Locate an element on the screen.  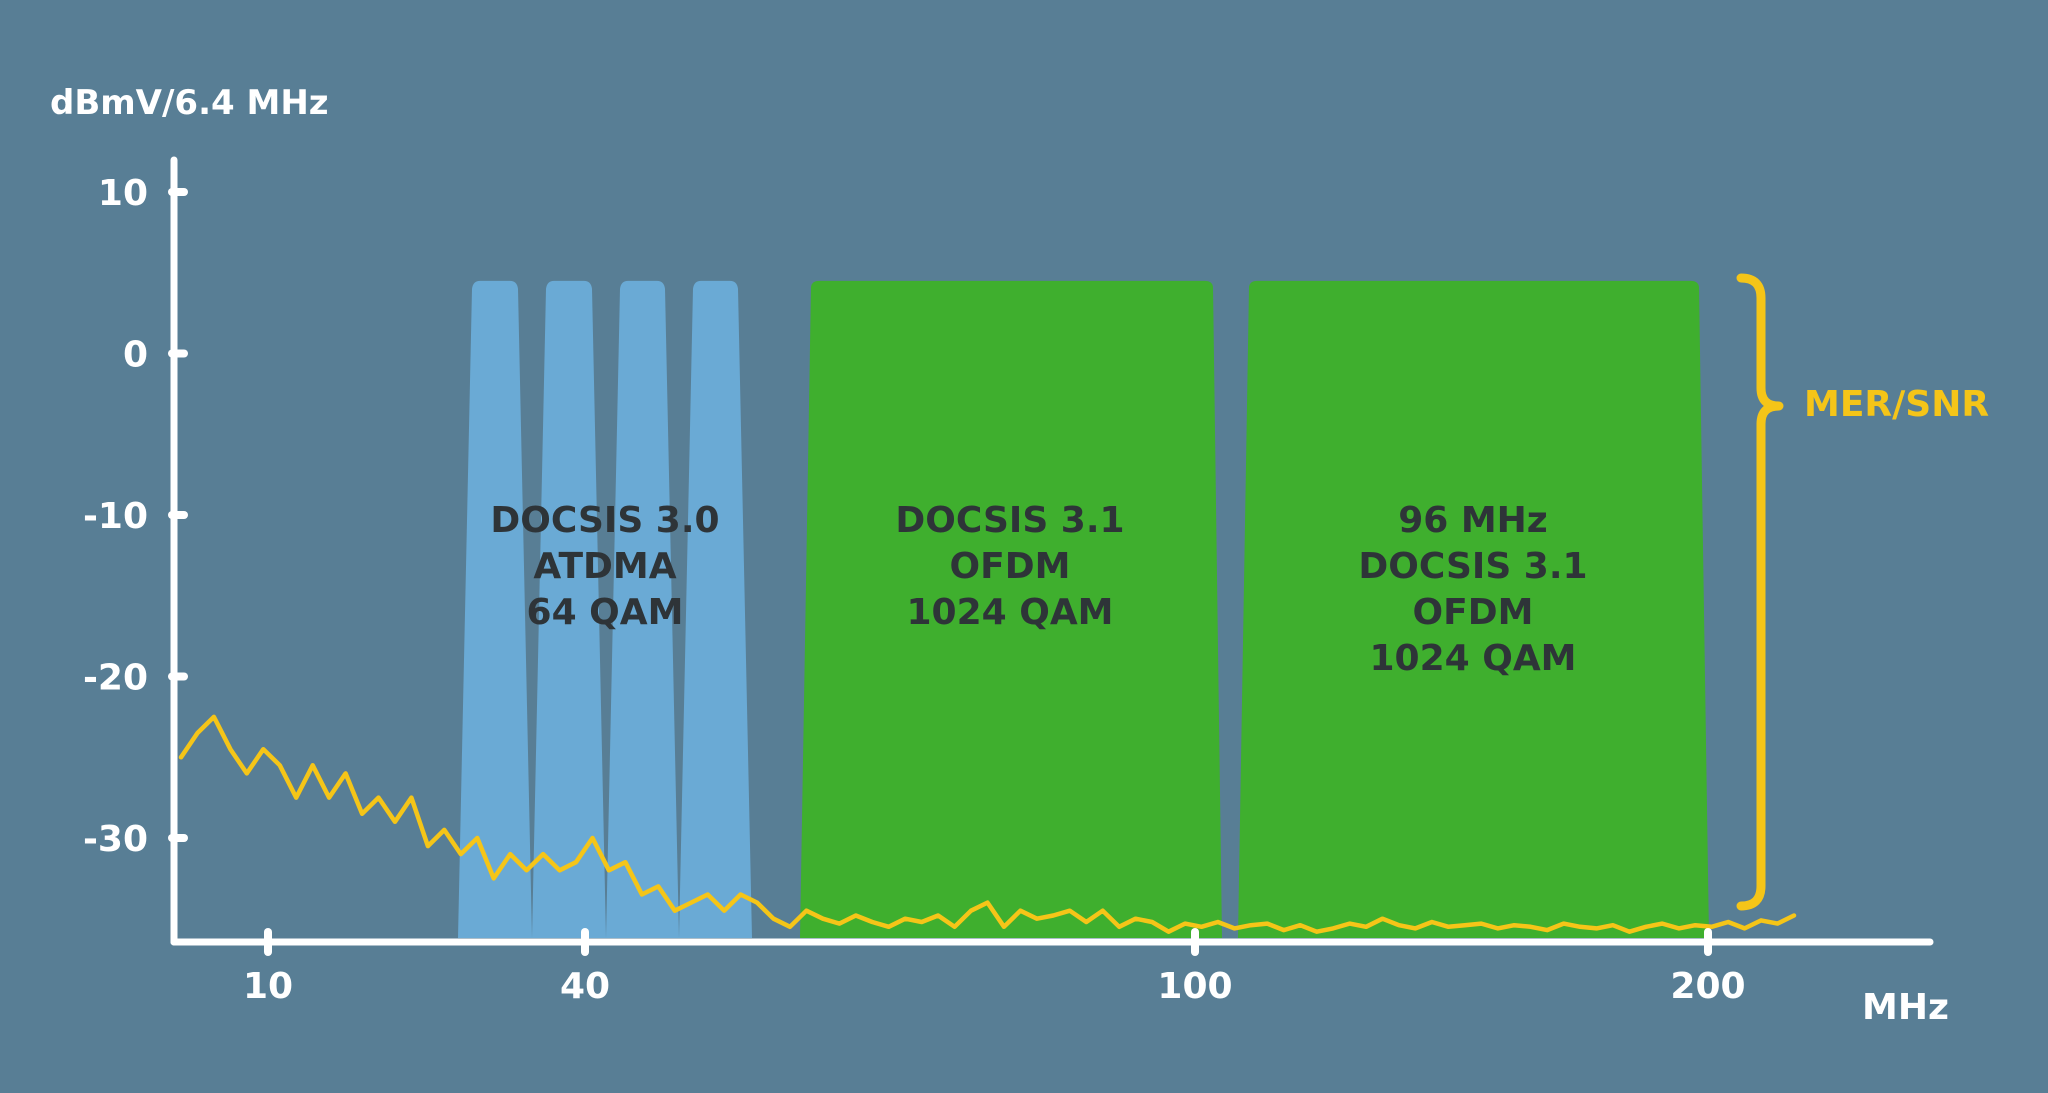
y-tick-label: -30 is located at coordinates (115, 839).